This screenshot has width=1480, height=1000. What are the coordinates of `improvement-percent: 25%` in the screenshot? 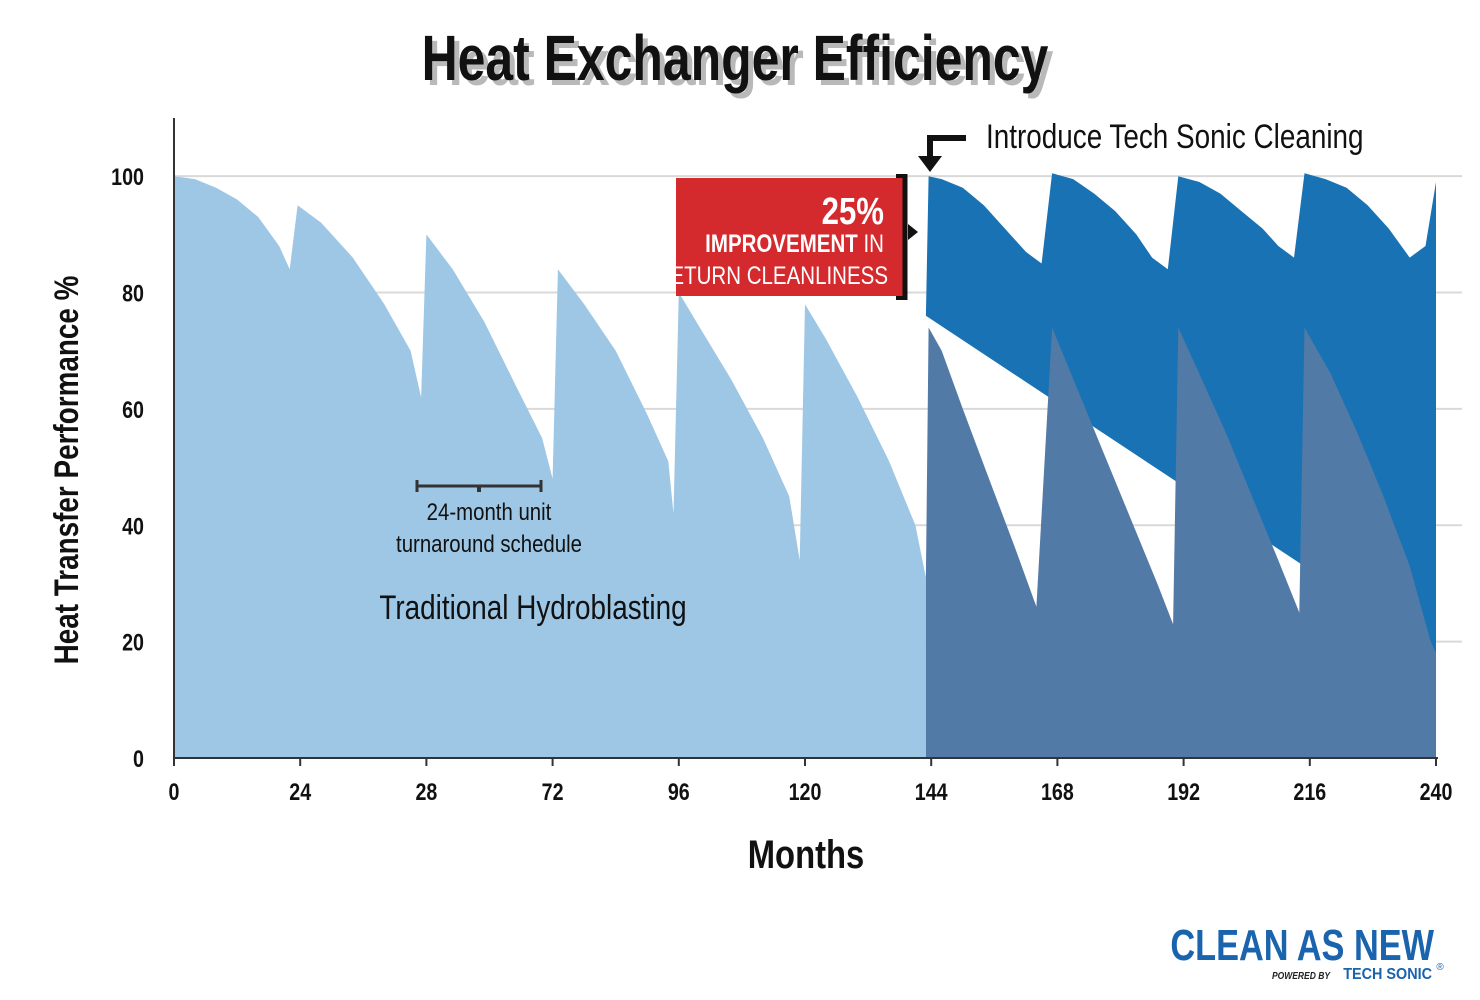 It's located at (853, 212).